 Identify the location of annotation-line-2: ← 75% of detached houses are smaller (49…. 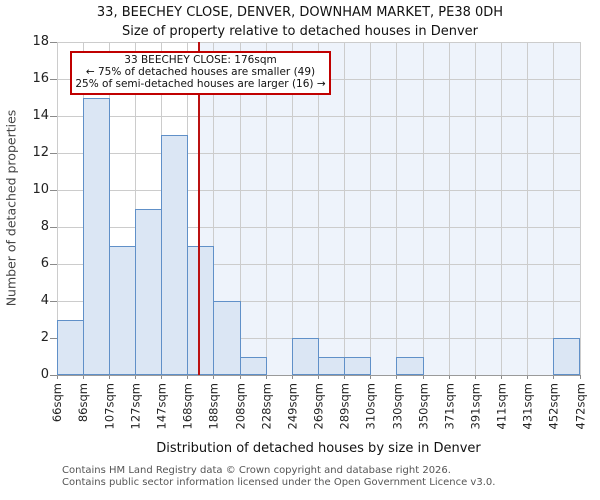
(200, 72).